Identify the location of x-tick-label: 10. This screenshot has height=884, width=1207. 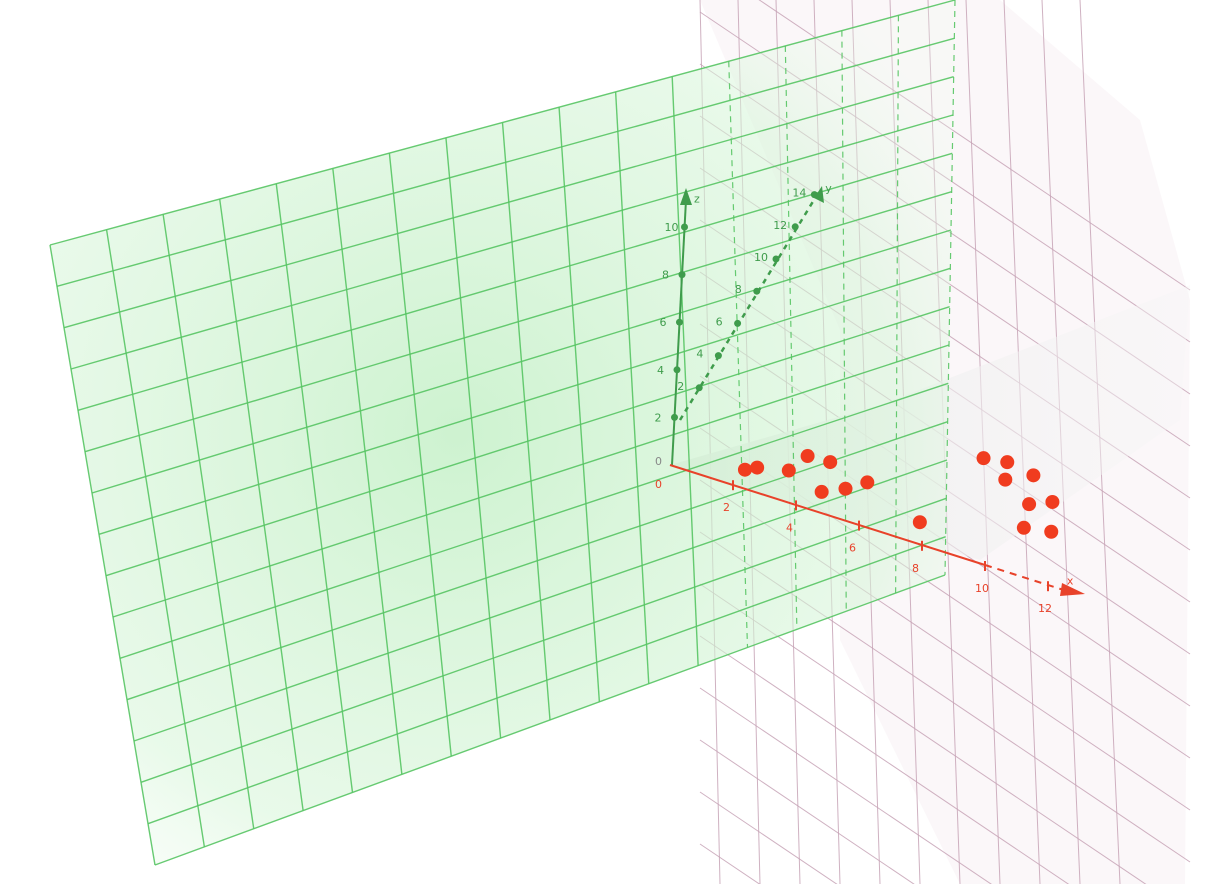
(982, 588).